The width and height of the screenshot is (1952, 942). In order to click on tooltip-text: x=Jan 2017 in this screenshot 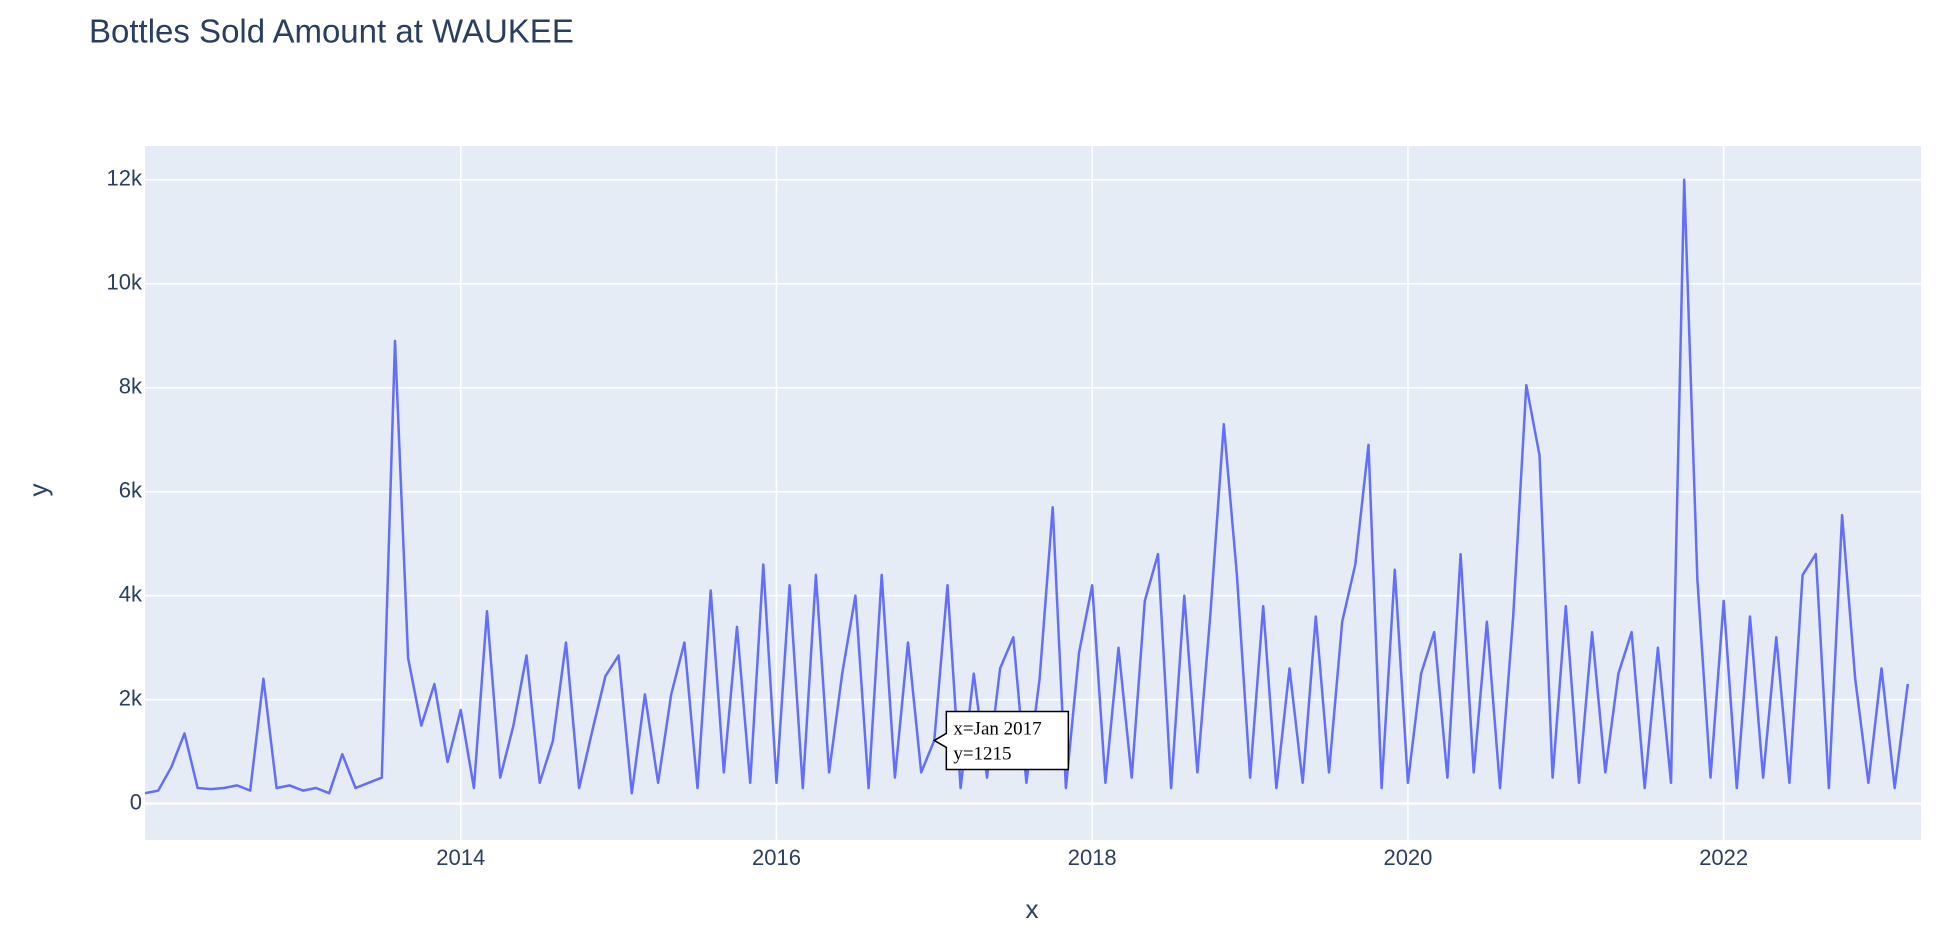, I will do `click(997, 728)`.